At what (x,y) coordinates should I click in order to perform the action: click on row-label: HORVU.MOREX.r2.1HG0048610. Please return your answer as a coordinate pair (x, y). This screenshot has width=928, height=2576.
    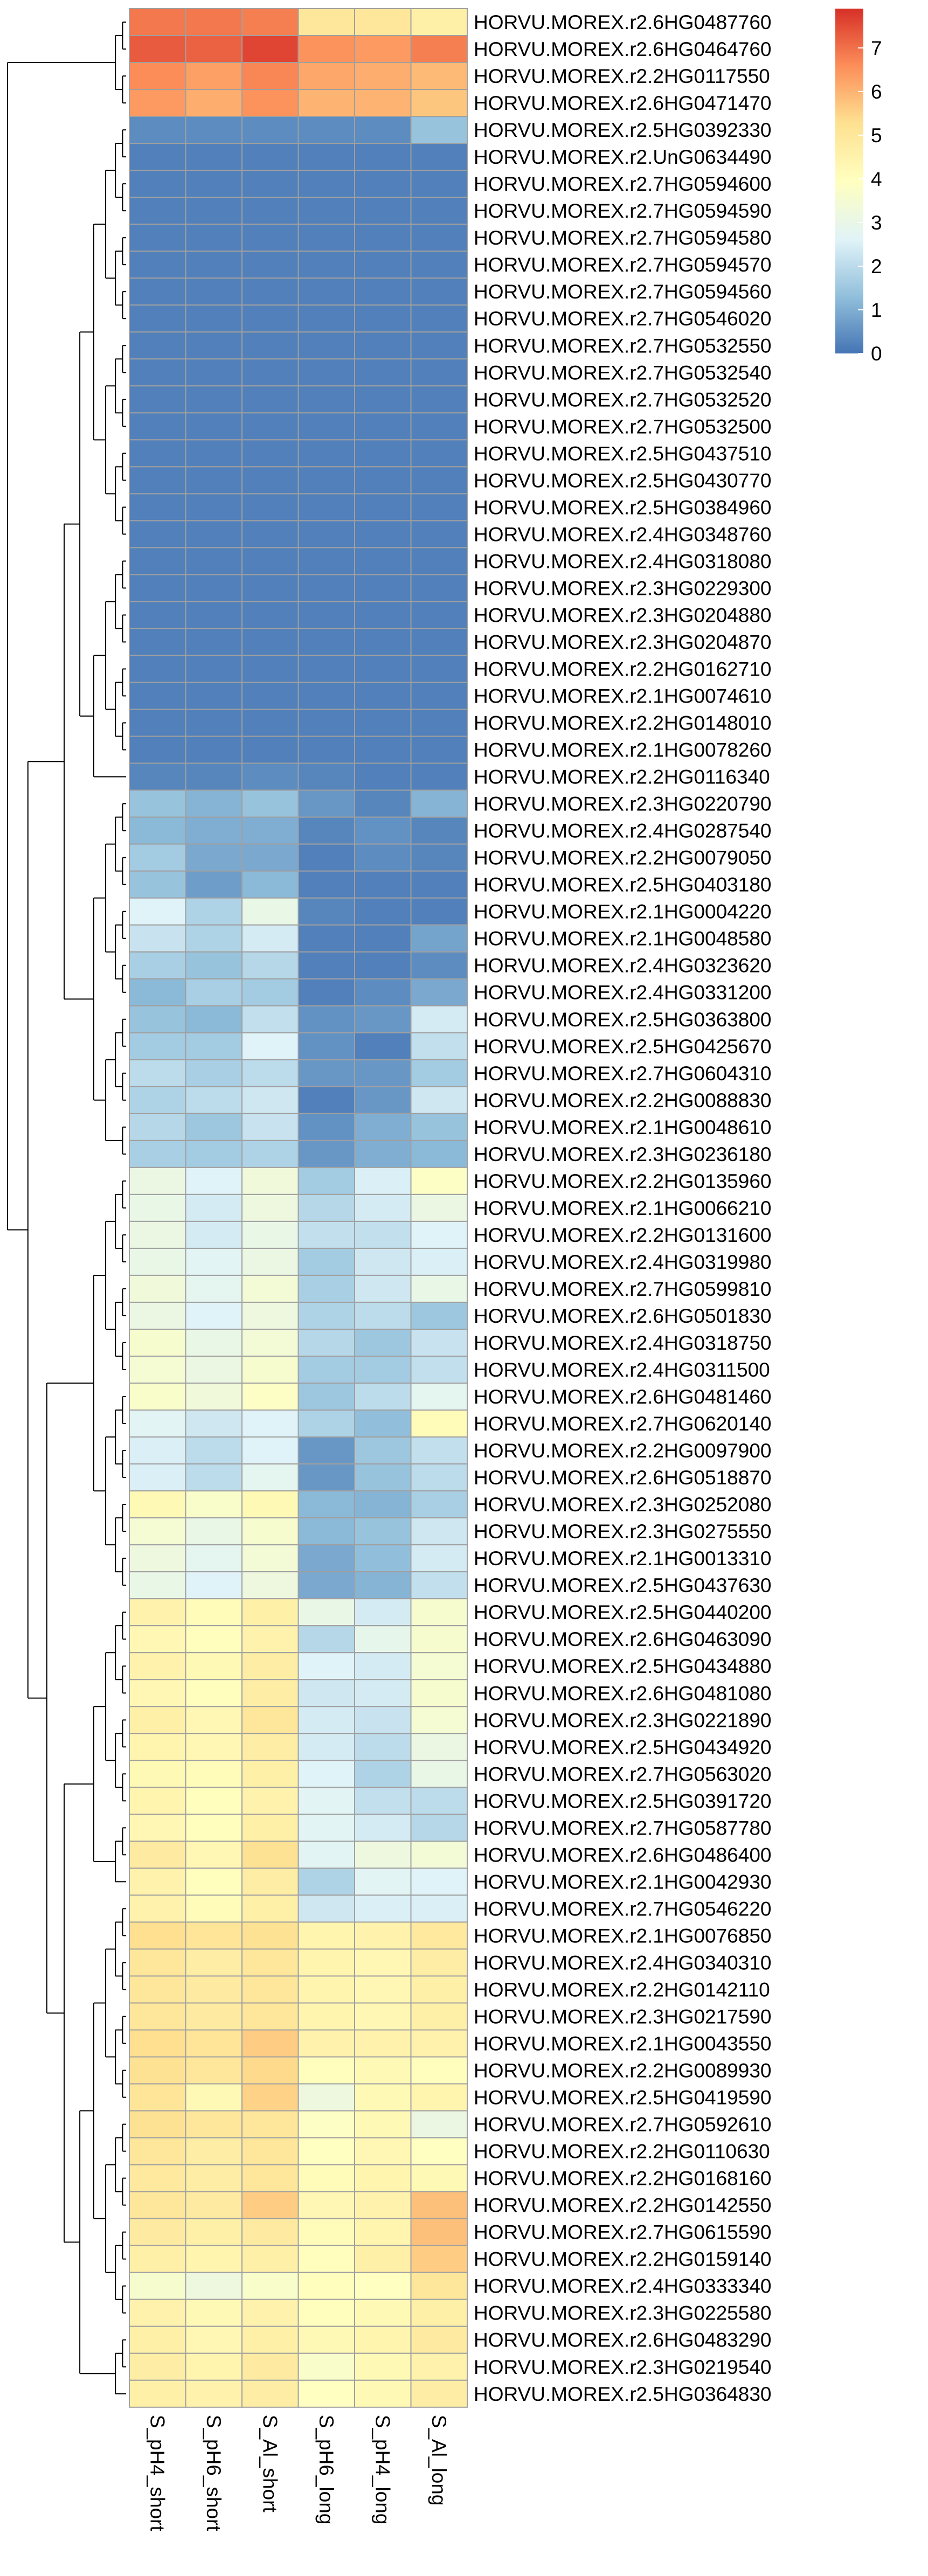
    Looking at the image, I should click on (623, 1127).